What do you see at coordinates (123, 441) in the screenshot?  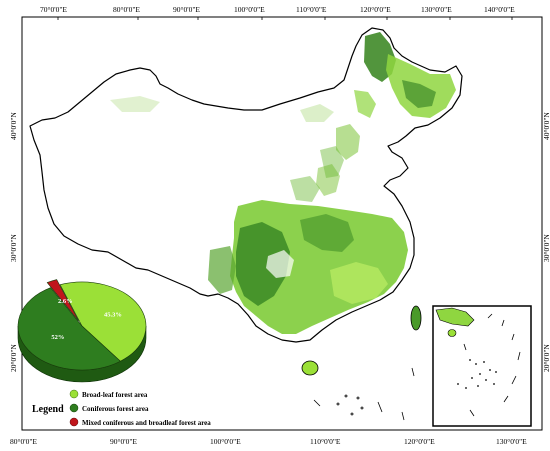 I see `bottom-label: 90°0'0"E` at bounding box center [123, 441].